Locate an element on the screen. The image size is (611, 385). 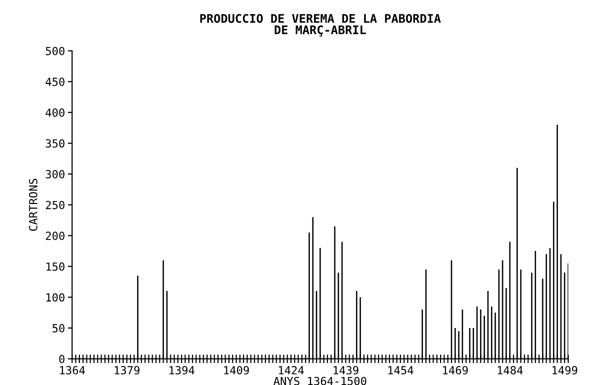
y-tick-label: 150 is located at coordinates (55, 266).